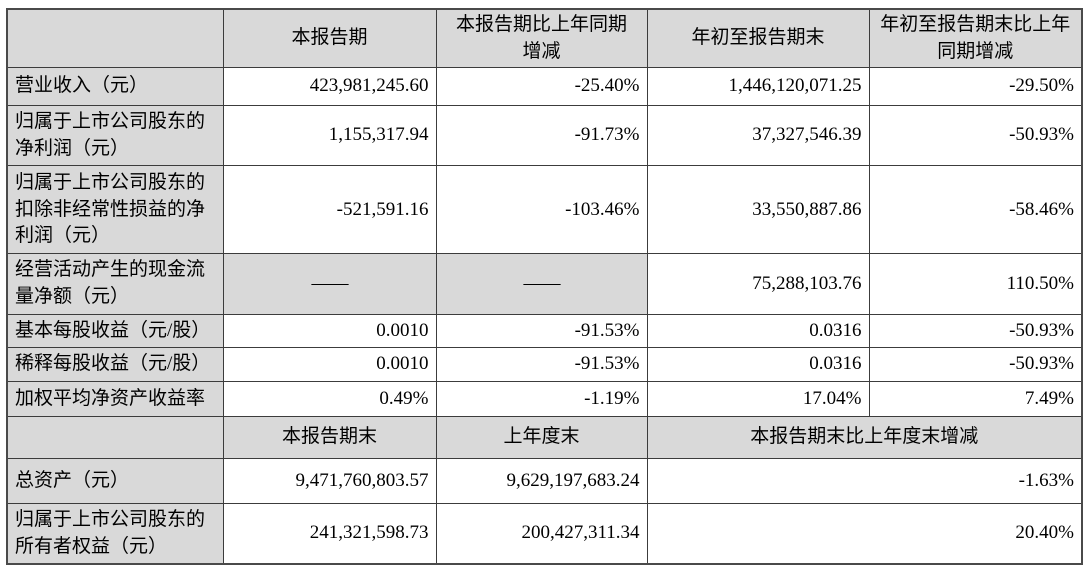 The image size is (1088, 585). Describe the element at coordinates (864, 481) in the screenshot. I see `value-cell: -1.63%` at that location.